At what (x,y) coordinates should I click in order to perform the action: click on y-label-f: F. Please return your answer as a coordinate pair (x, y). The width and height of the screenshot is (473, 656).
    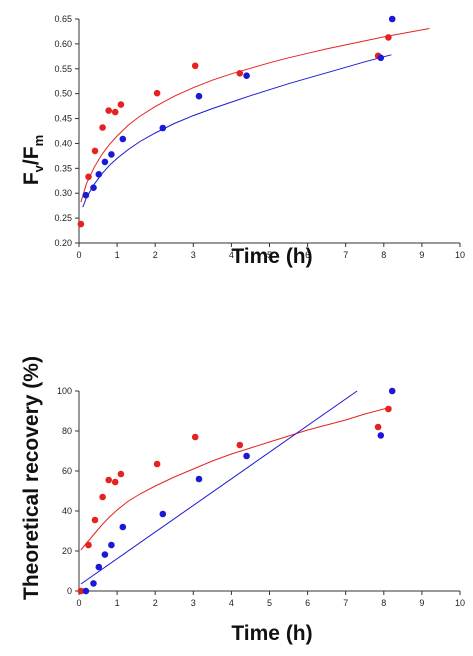
    Looking at the image, I should click on (31, 178).